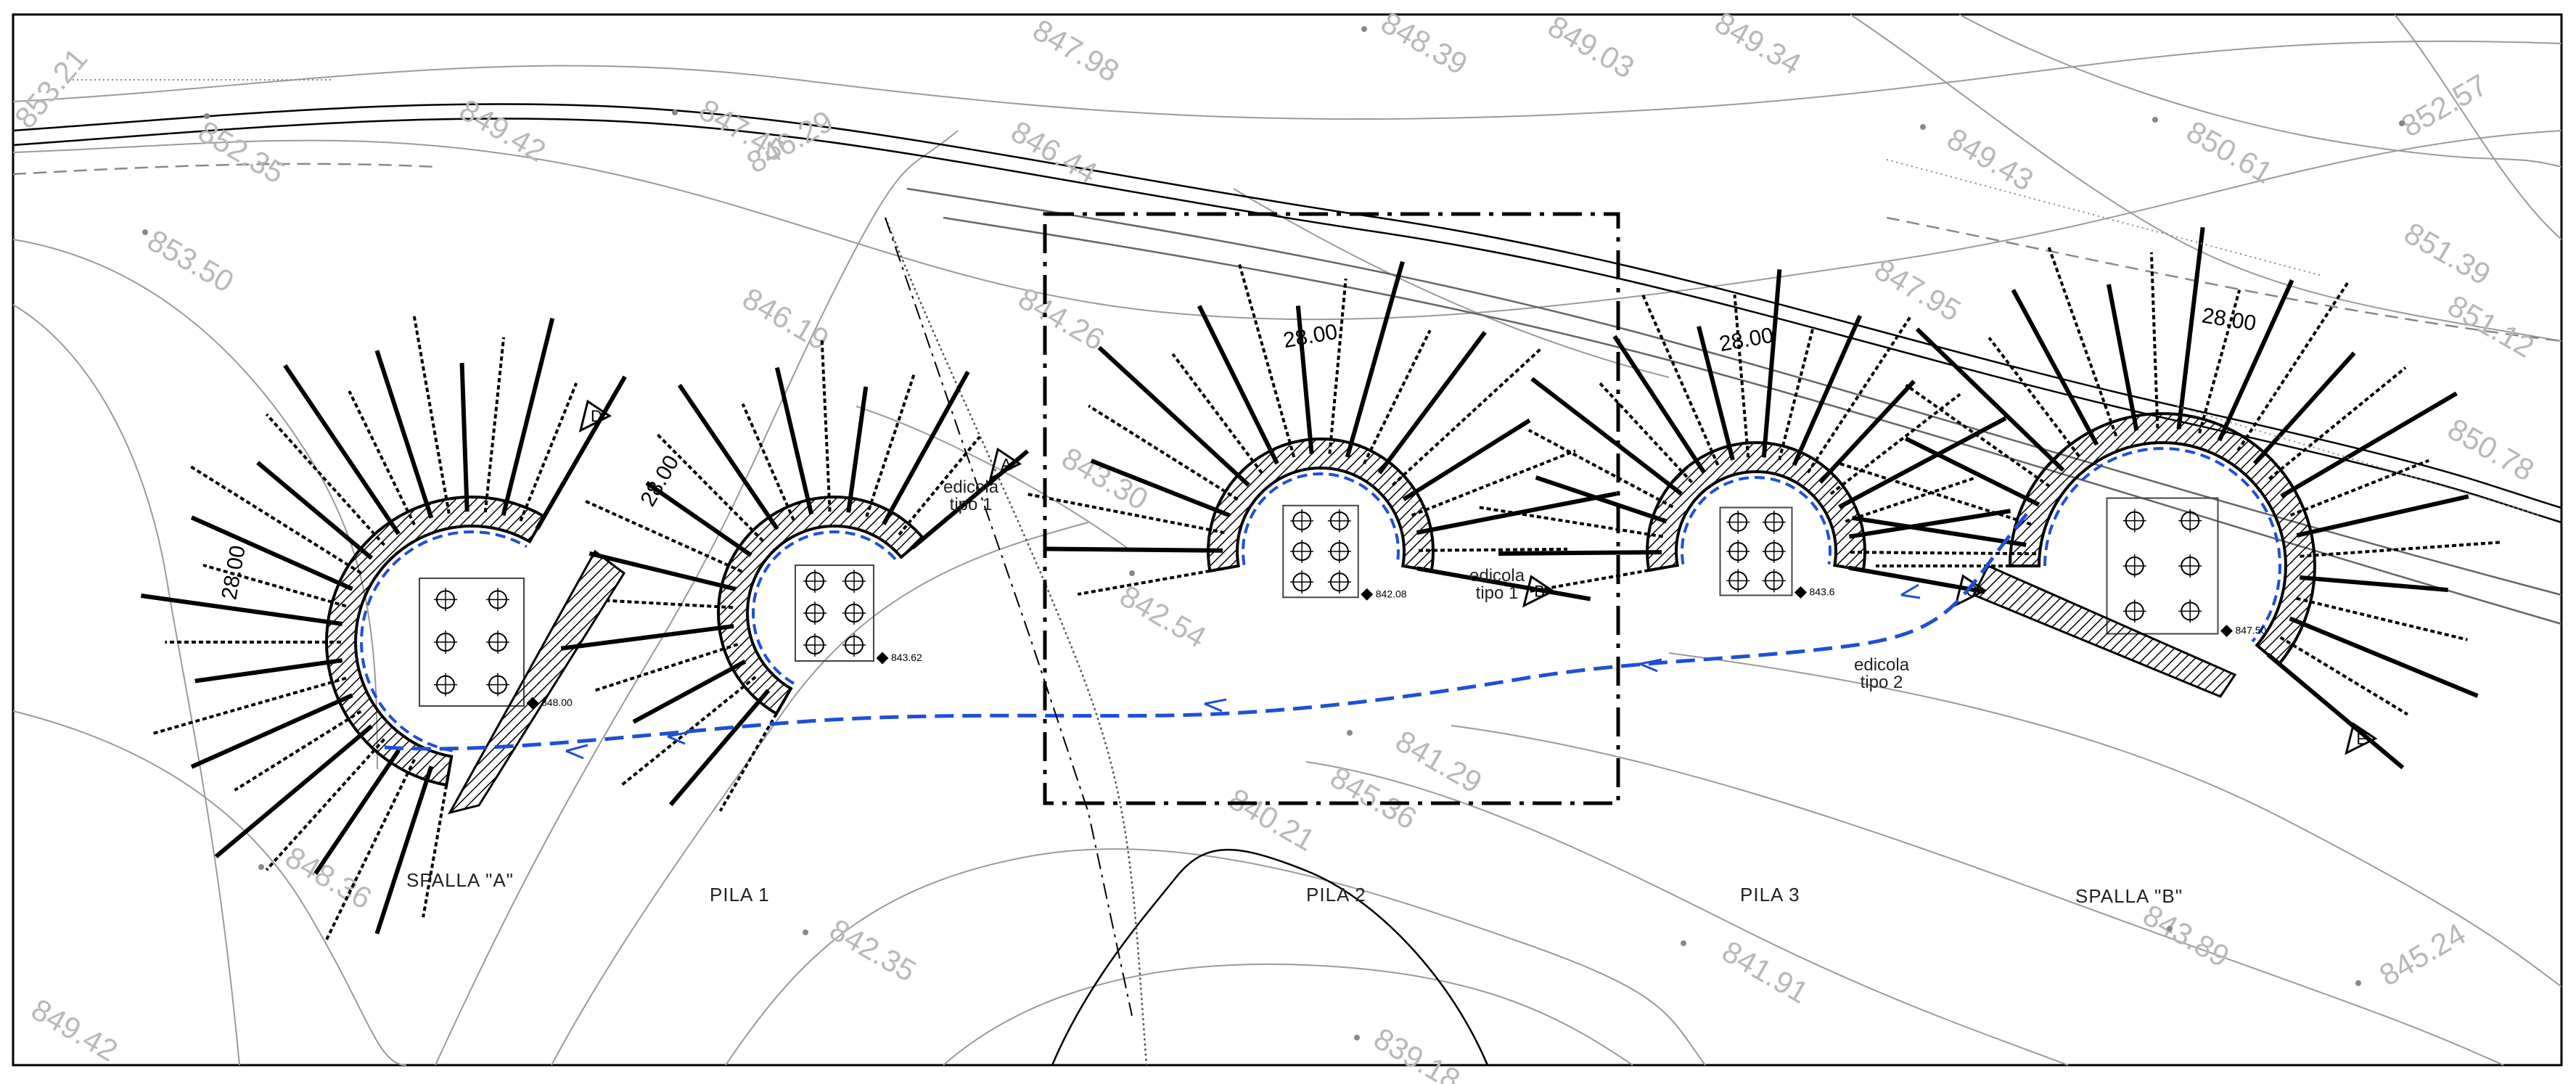 The height and width of the screenshot is (1084, 2576). Describe the element at coordinates (1243, 672) in the screenshot. I see `drainage-arrows` at that location.